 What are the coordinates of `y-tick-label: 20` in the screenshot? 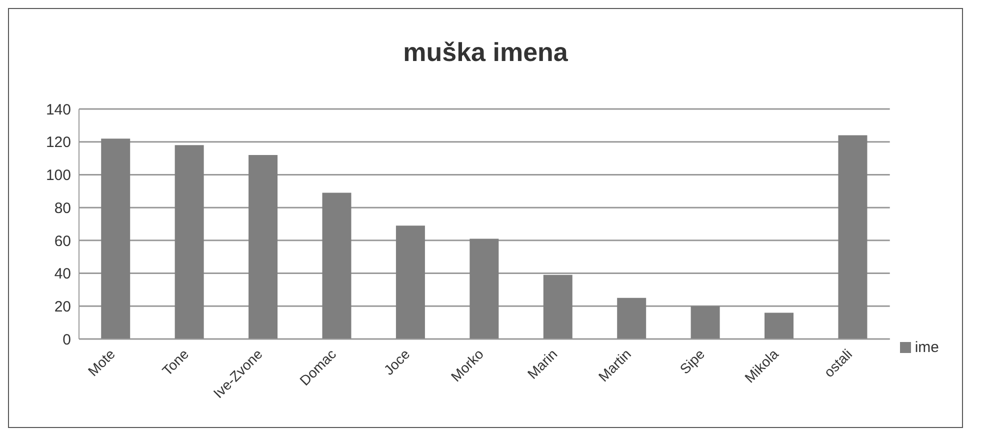 It's located at (62, 307).